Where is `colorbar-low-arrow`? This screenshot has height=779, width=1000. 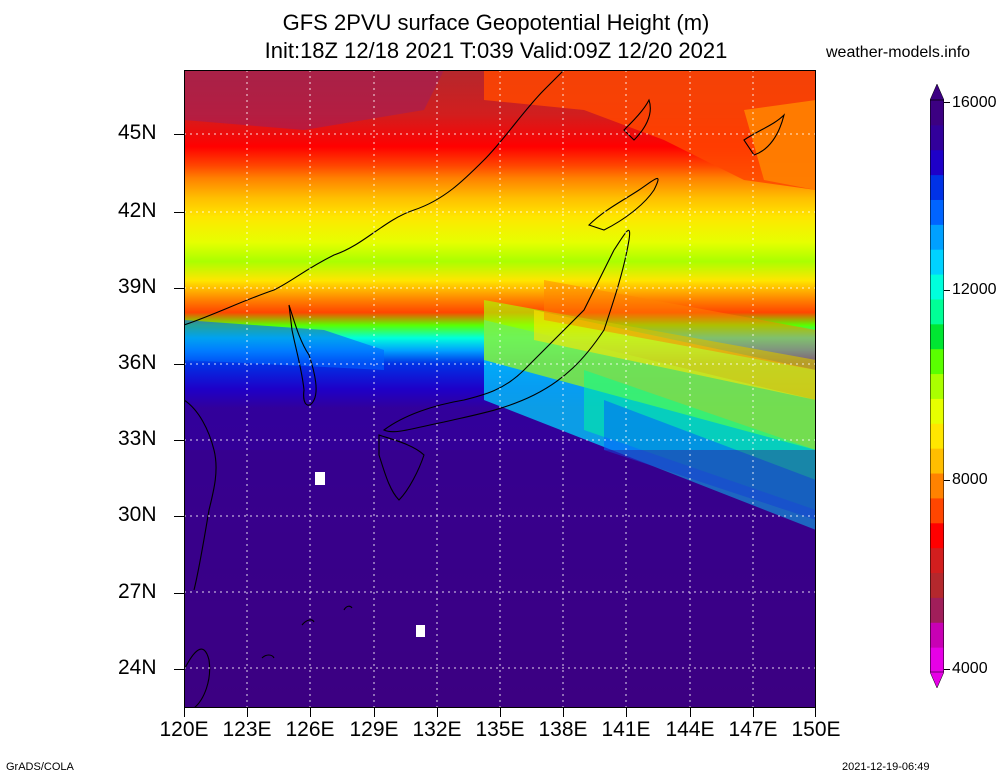
colorbar-low-arrow is located at coordinates (937, 679).